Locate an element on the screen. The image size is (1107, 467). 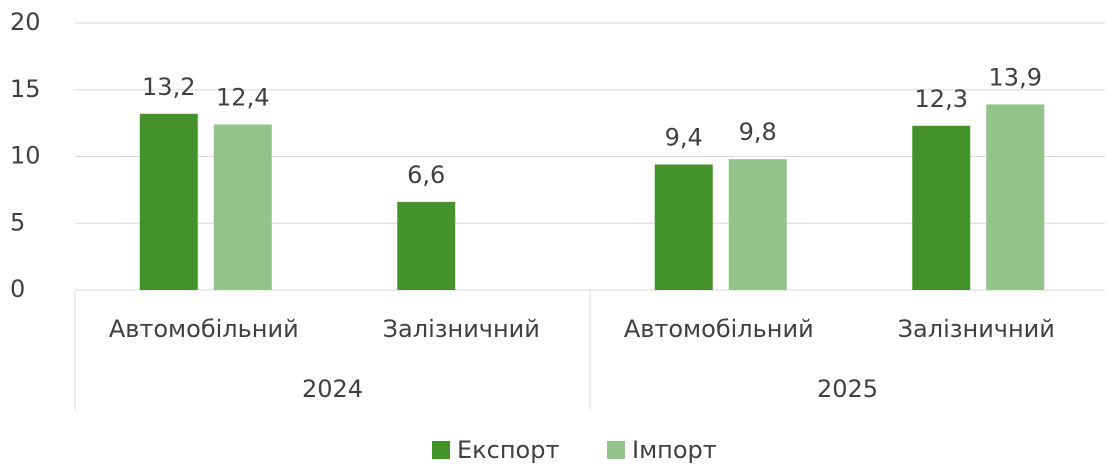
legend-label: Експорт is located at coordinates (508, 450).